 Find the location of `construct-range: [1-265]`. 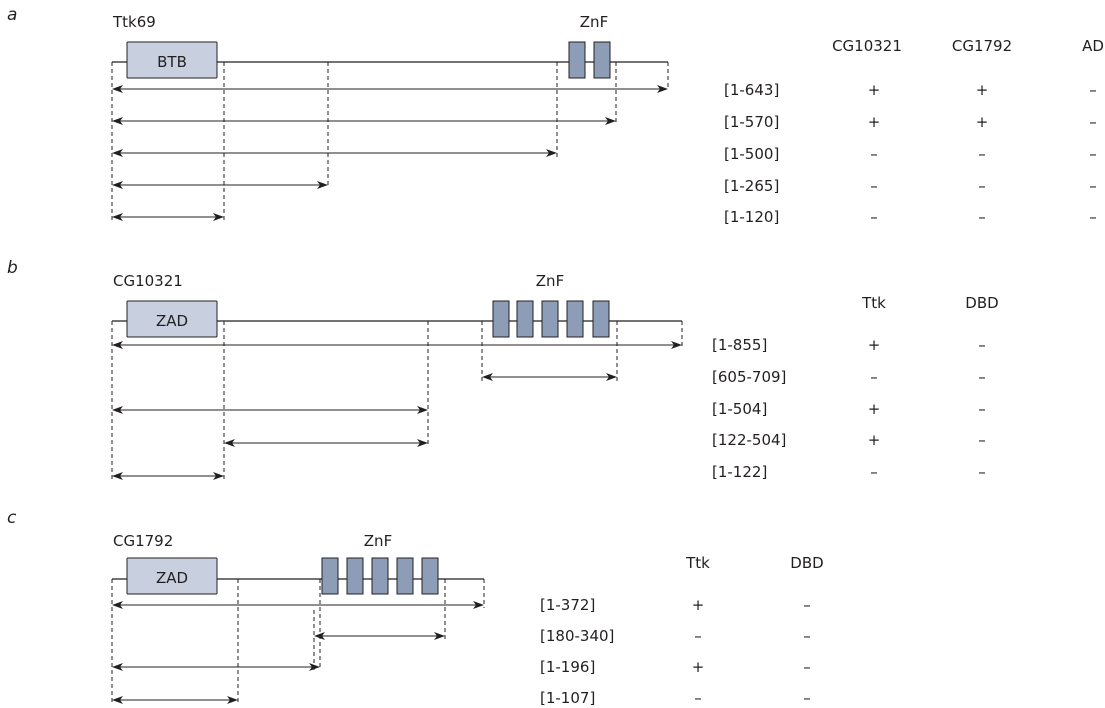

construct-range: [1-265] is located at coordinates (751, 186).